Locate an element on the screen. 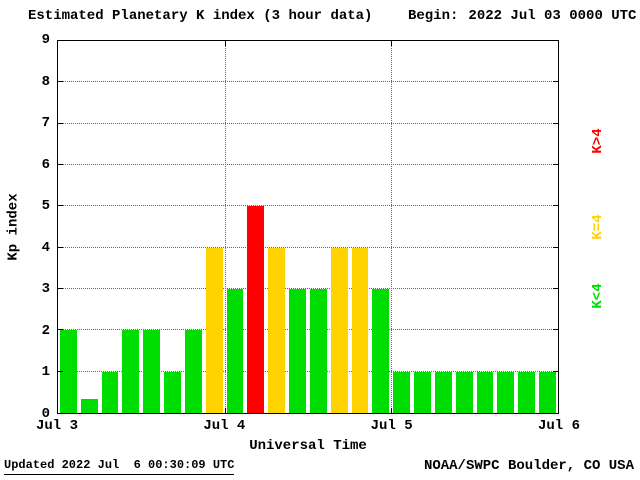  y-tick-label: 9 is located at coordinates (45, 40).